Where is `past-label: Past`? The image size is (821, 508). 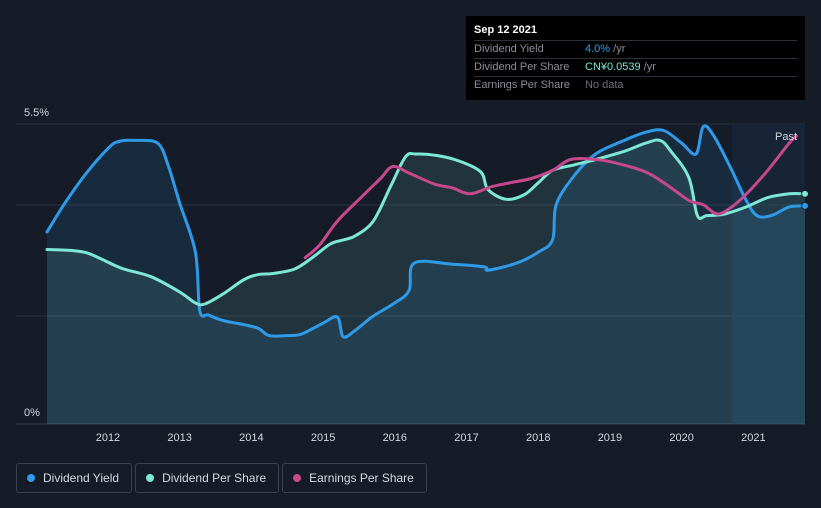 past-label: Past is located at coordinates (786, 137).